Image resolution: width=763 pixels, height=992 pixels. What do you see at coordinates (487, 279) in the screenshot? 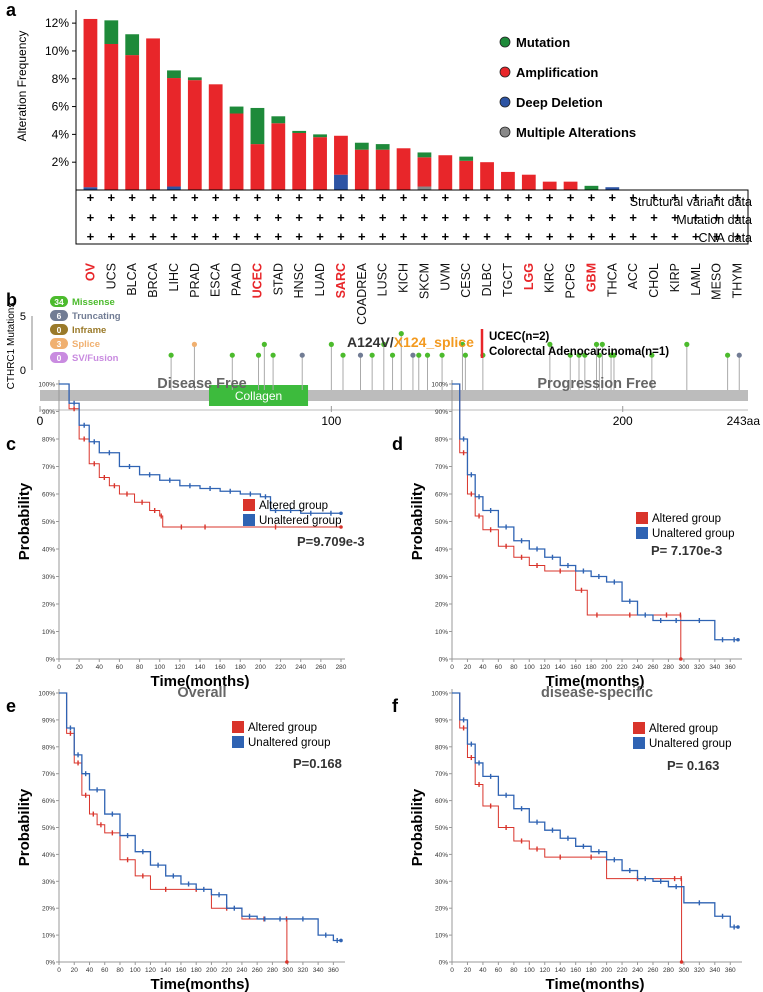
I see `cancer-type-label: DLBC` at bounding box center [487, 279].